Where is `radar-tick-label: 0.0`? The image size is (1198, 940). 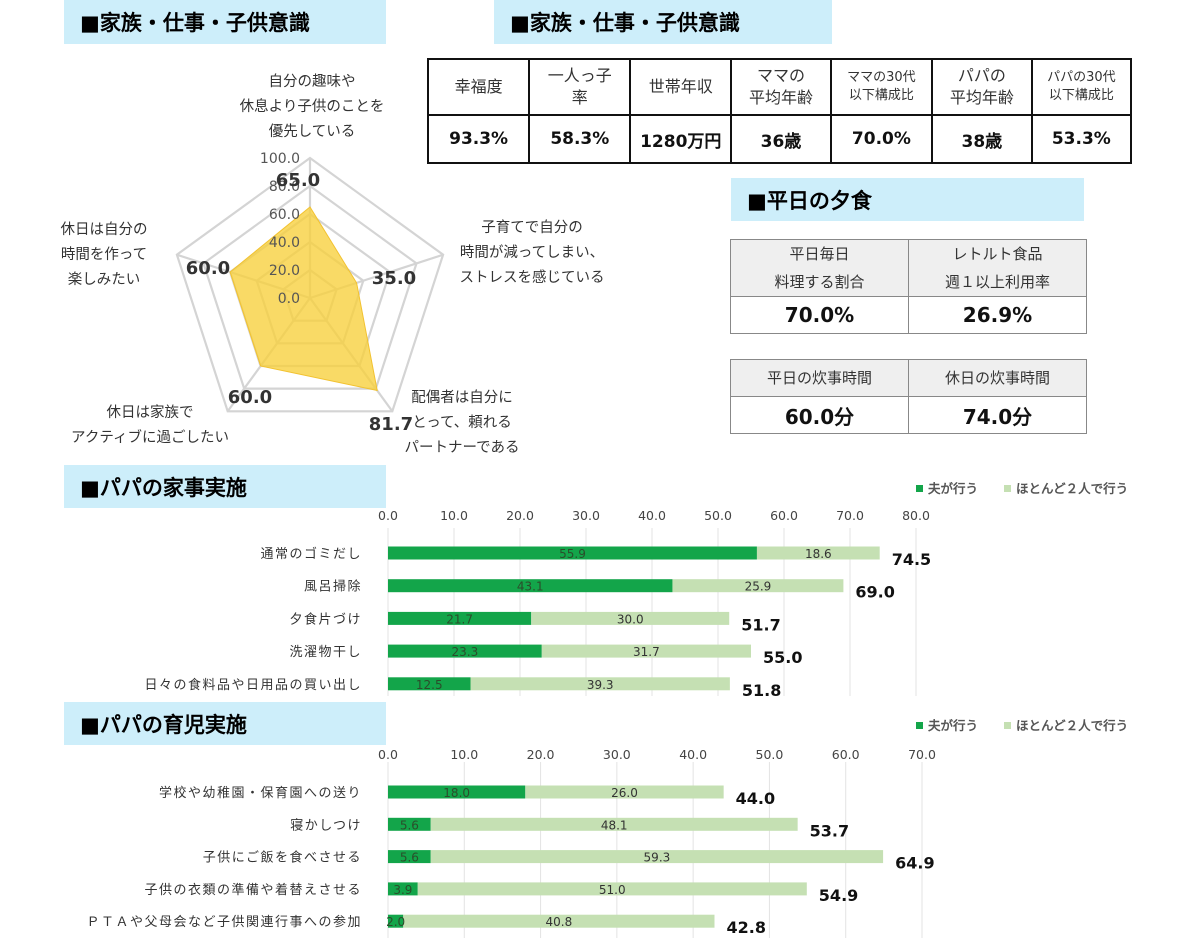
radar-tick-label: 0.0 is located at coordinates (289, 299).